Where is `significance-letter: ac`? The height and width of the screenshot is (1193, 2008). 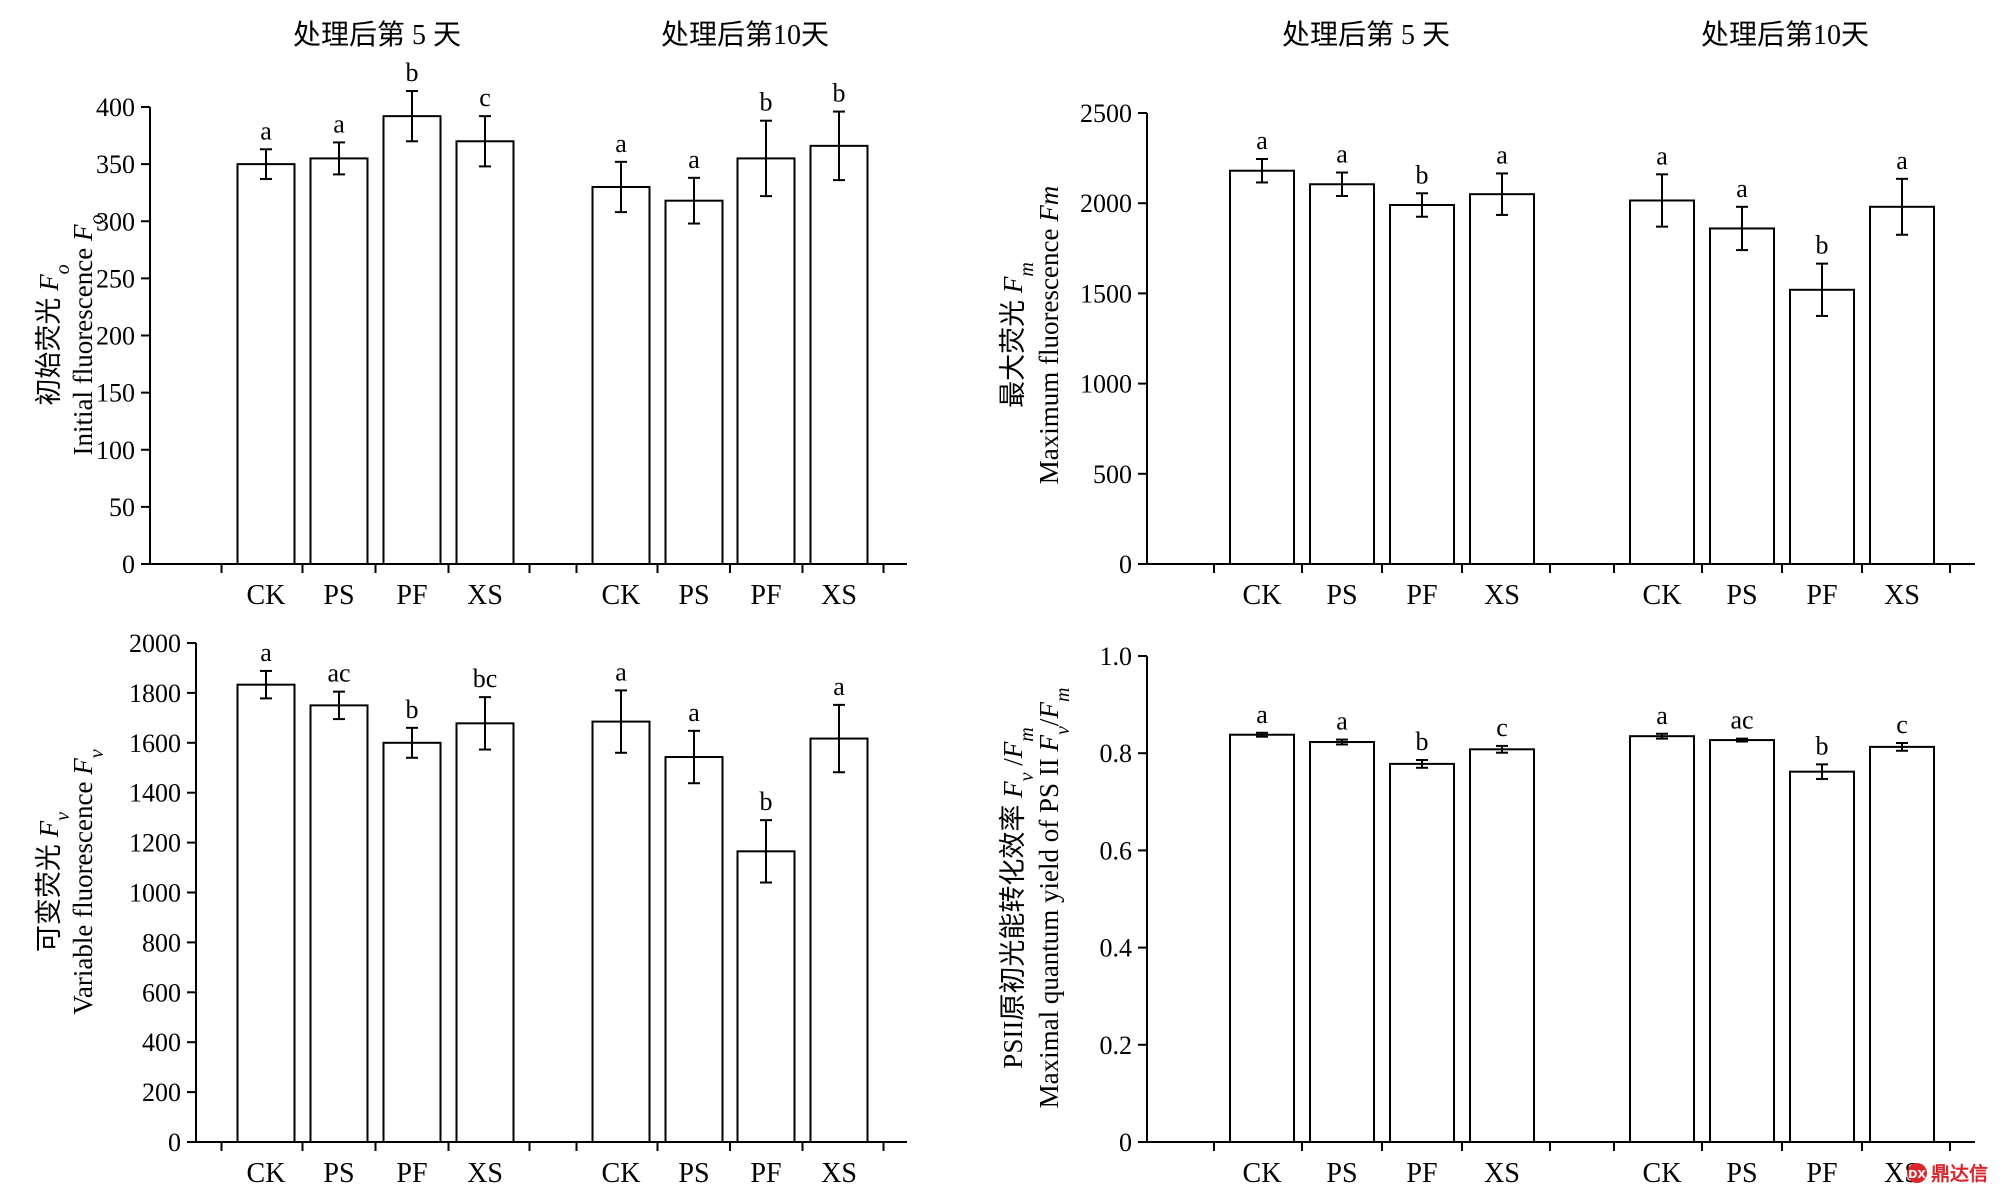 significance-letter: ac is located at coordinates (1741, 720).